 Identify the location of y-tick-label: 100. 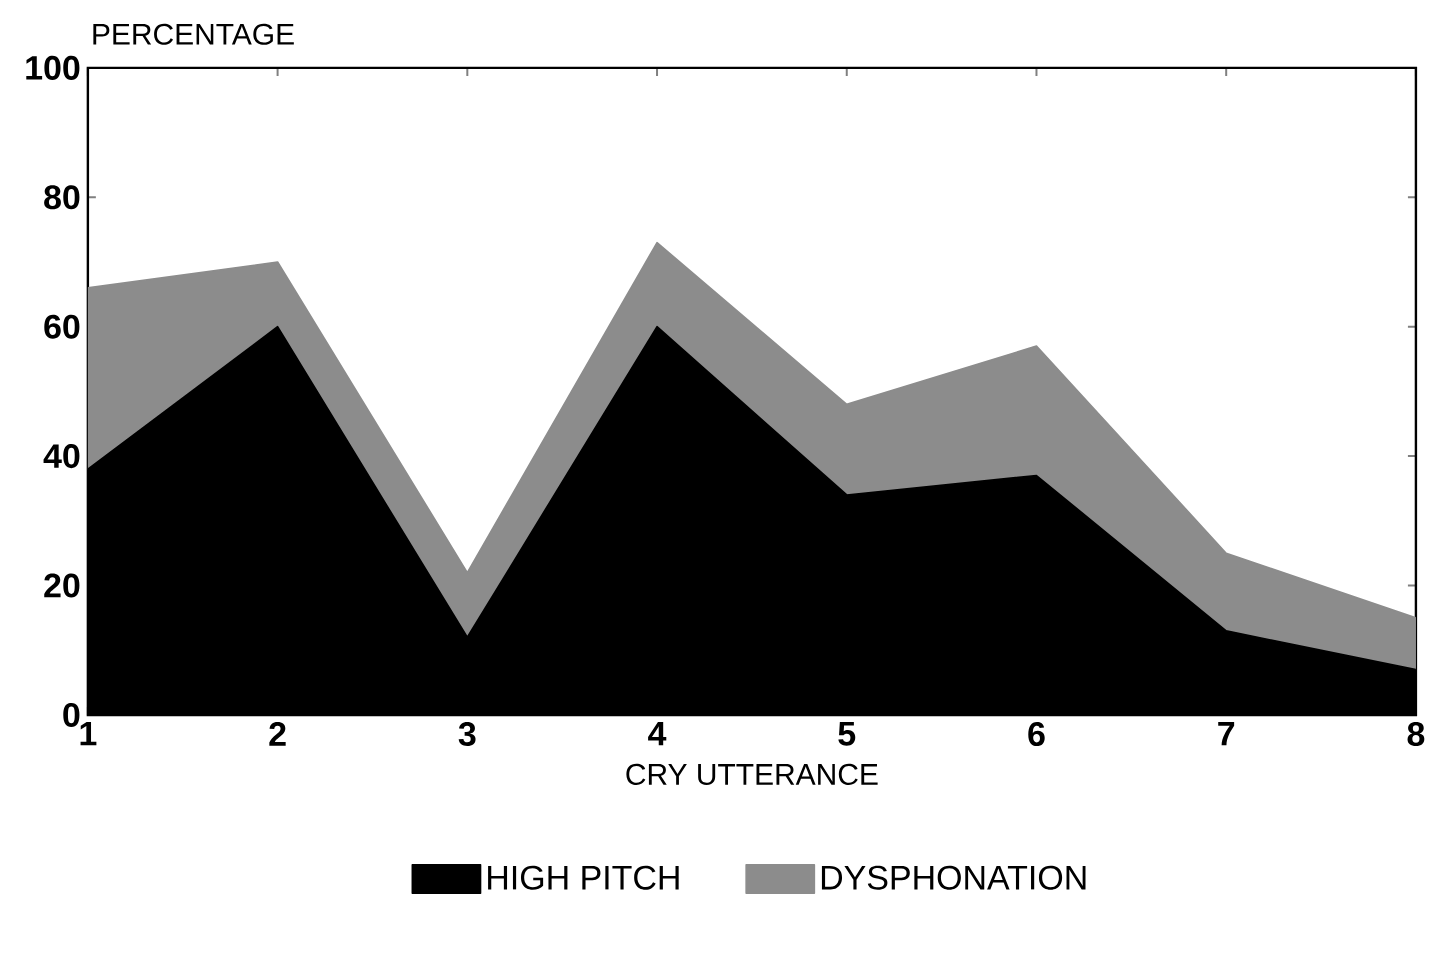
(53, 68).